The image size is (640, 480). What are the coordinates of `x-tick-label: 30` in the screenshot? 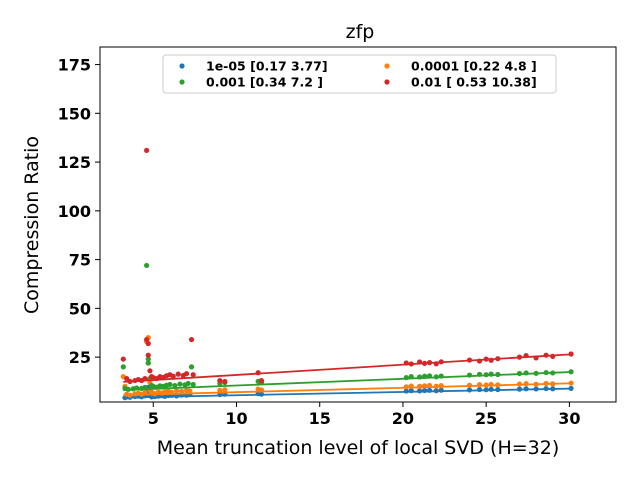 It's located at (569, 418).